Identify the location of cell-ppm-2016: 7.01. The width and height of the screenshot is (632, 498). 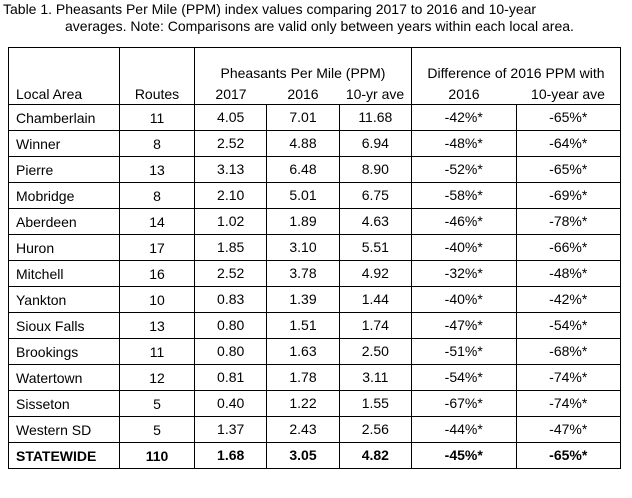
(302, 117).